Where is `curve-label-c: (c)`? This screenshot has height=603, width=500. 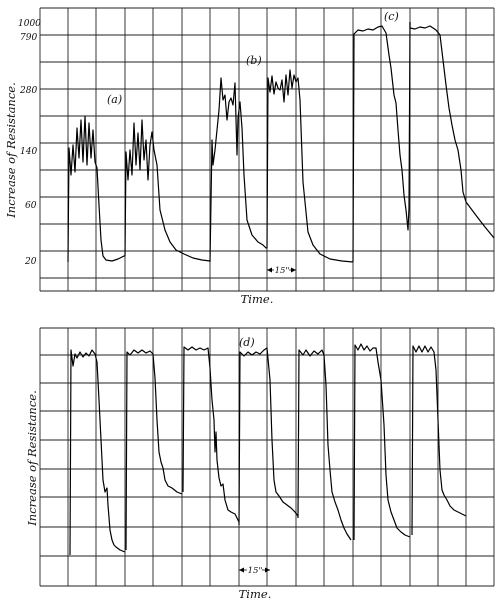 curve-label-c: (c) is located at coordinates (391, 16).